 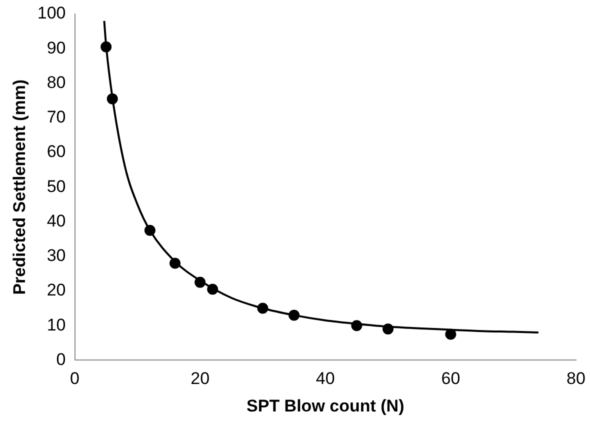 I want to click on y-axis-title: Predicted Settlement (mm), so click(x=19, y=187).